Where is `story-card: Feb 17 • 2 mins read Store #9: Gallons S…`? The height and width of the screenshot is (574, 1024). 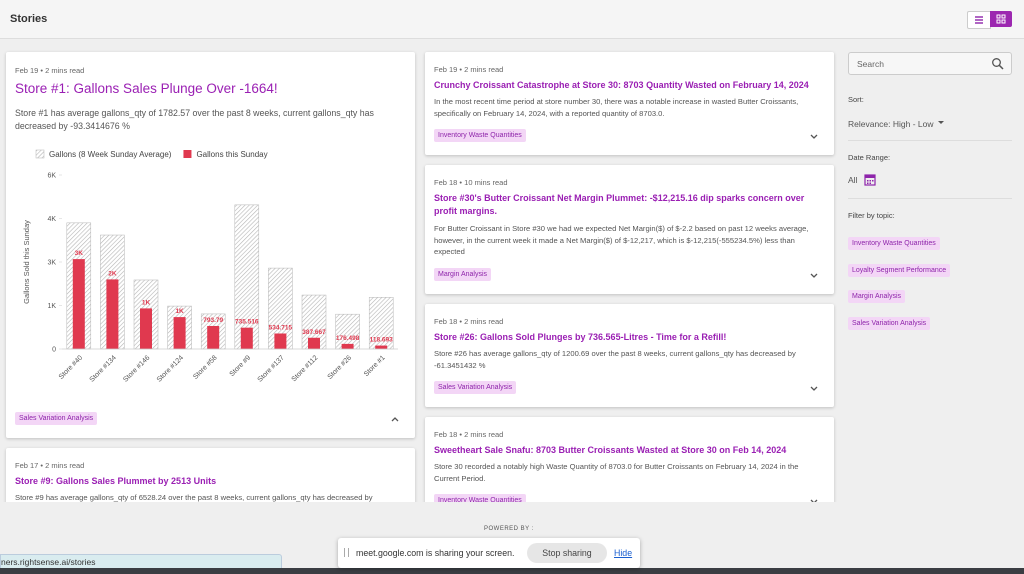 story-card: Feb 17 • 2 mins read Store #9: Gallons S… is located at coordinates (210, 475).